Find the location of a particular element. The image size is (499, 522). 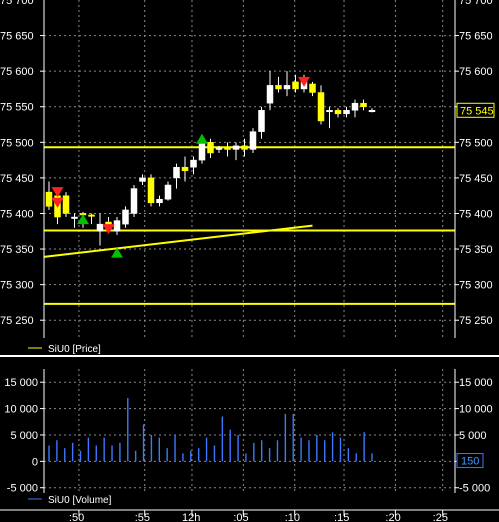

last-volume-label: 150 is located at coordinates (470, 462).